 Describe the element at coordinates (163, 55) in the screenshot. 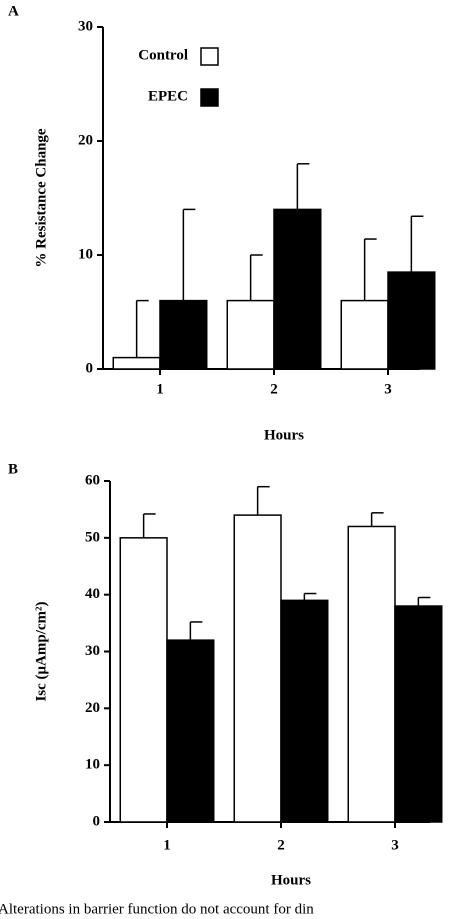

I see `legend-label: Control` at that location.